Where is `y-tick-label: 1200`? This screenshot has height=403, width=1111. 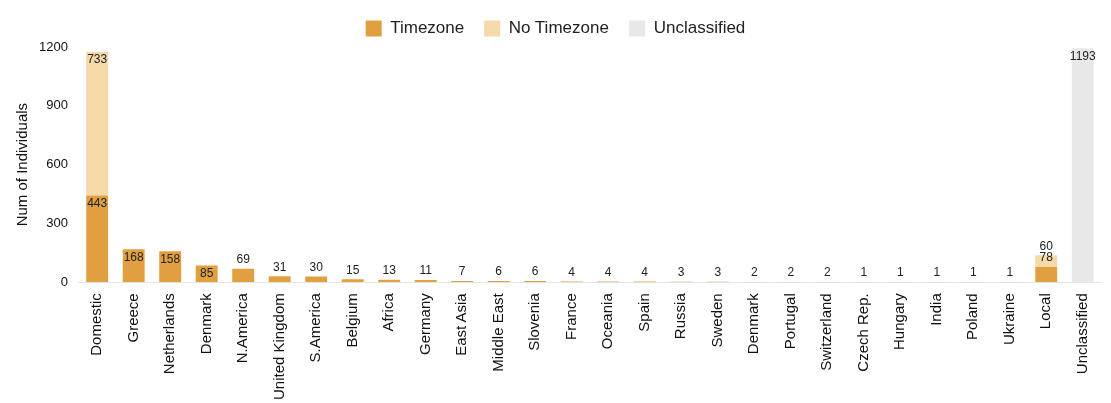
y-tick-label: 1200 is located at coordinates (53, 46).